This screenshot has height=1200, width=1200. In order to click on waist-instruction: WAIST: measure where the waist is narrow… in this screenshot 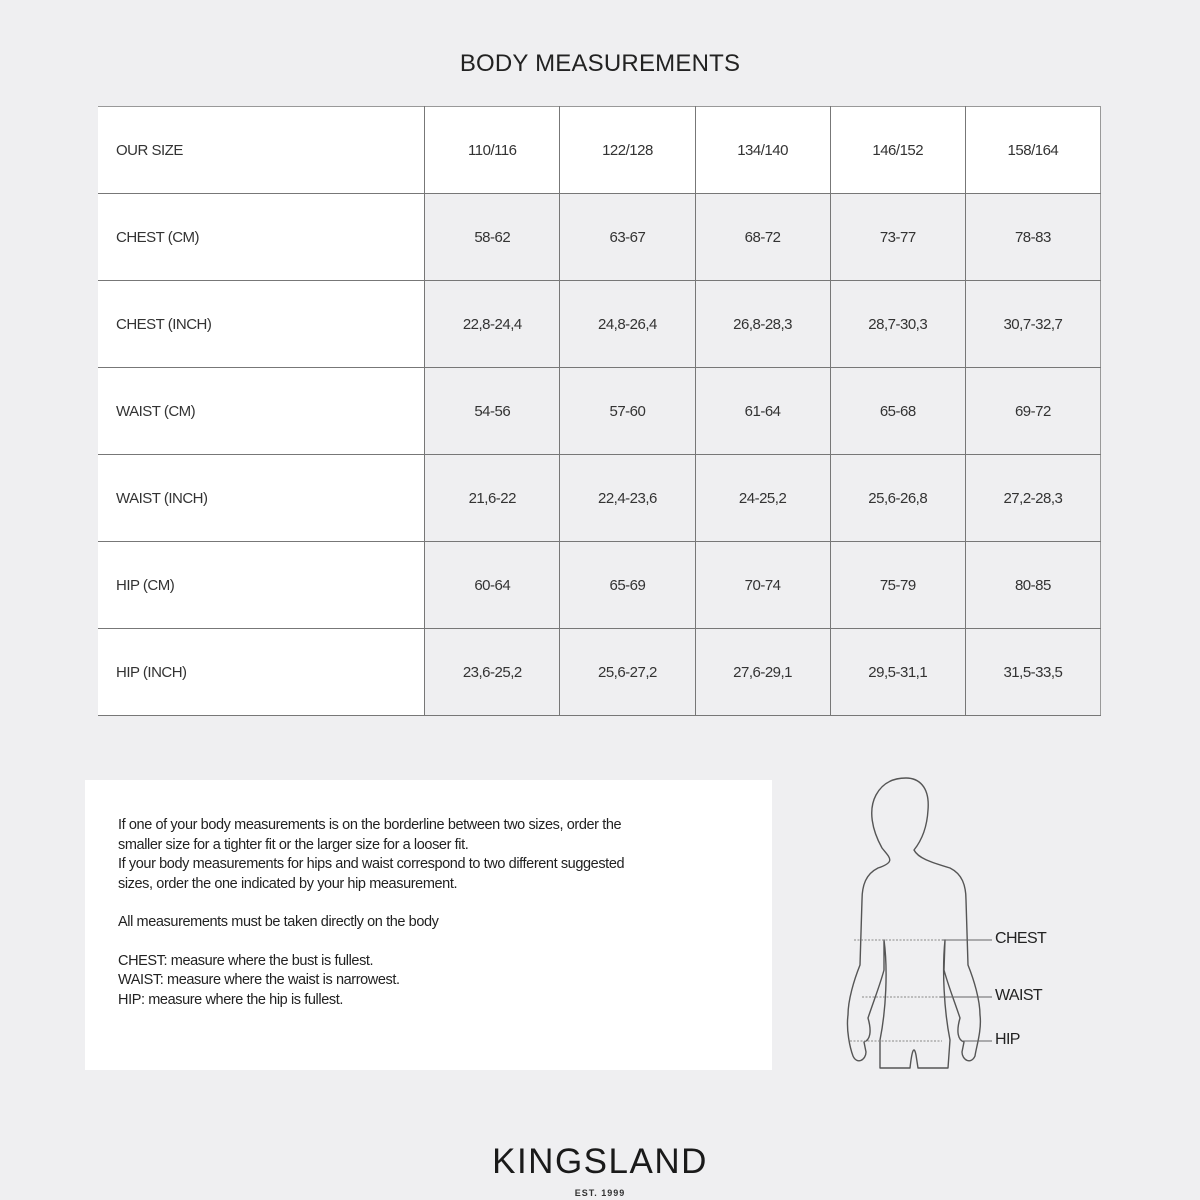, I will do `click(259, 980)`.